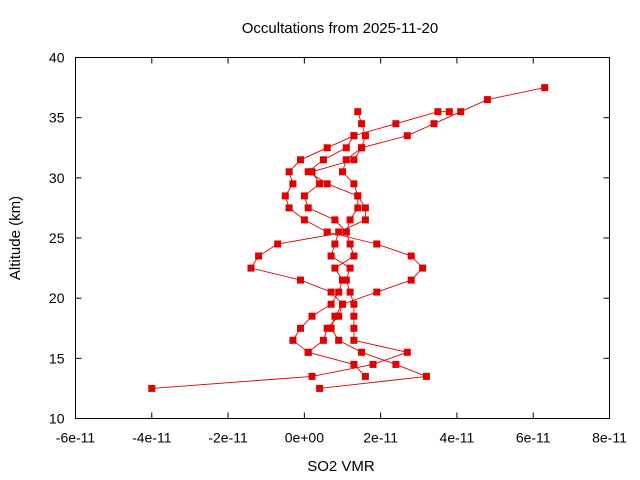 Image resolution: width=640 pixels, height=480 pixels. I want to click on x-tick-label: 4e-11, so click(457, 438).